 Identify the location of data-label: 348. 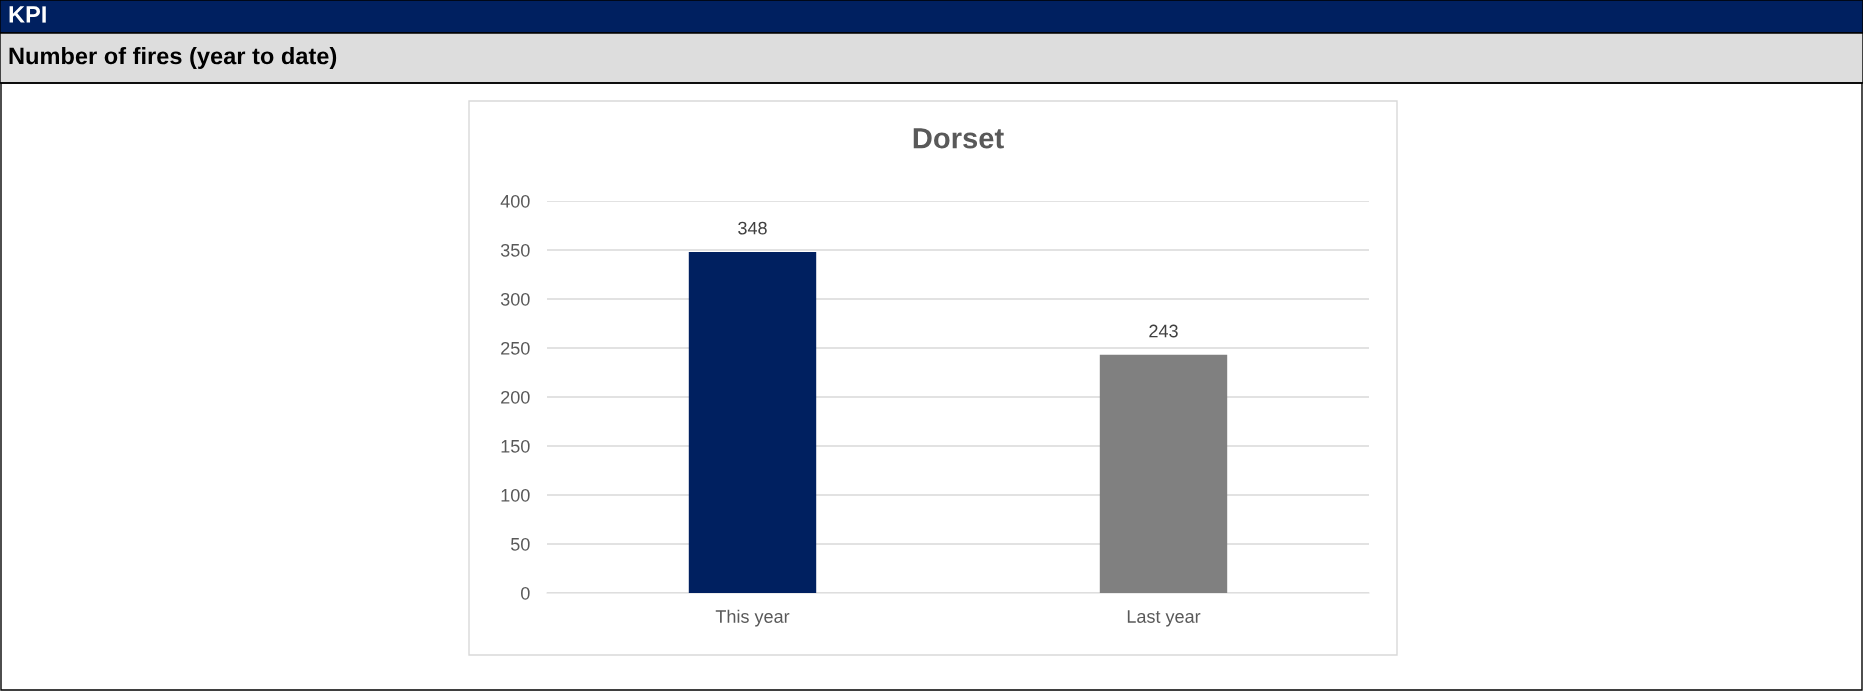
(752, 228).